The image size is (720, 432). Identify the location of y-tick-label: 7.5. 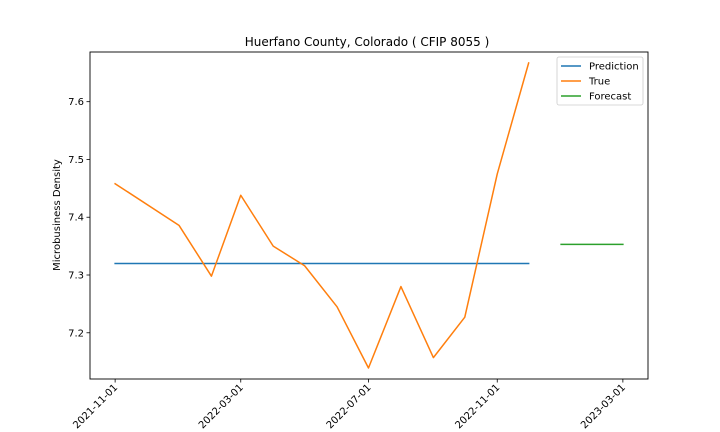
(76, 160).